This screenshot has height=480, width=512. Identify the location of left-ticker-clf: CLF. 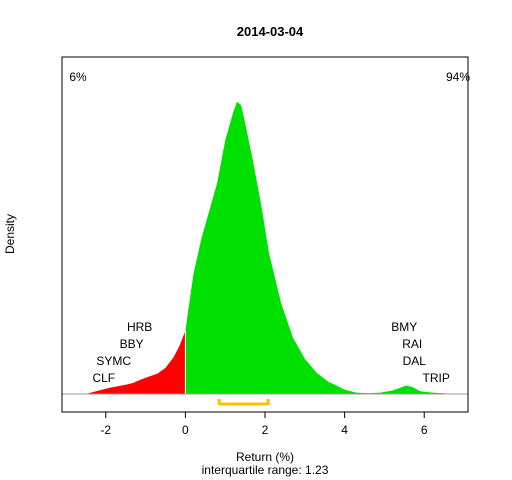
(103, 378).